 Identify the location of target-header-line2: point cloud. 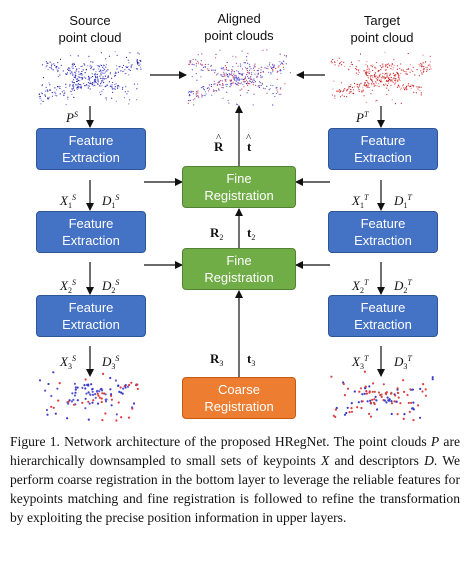
(382, 37).